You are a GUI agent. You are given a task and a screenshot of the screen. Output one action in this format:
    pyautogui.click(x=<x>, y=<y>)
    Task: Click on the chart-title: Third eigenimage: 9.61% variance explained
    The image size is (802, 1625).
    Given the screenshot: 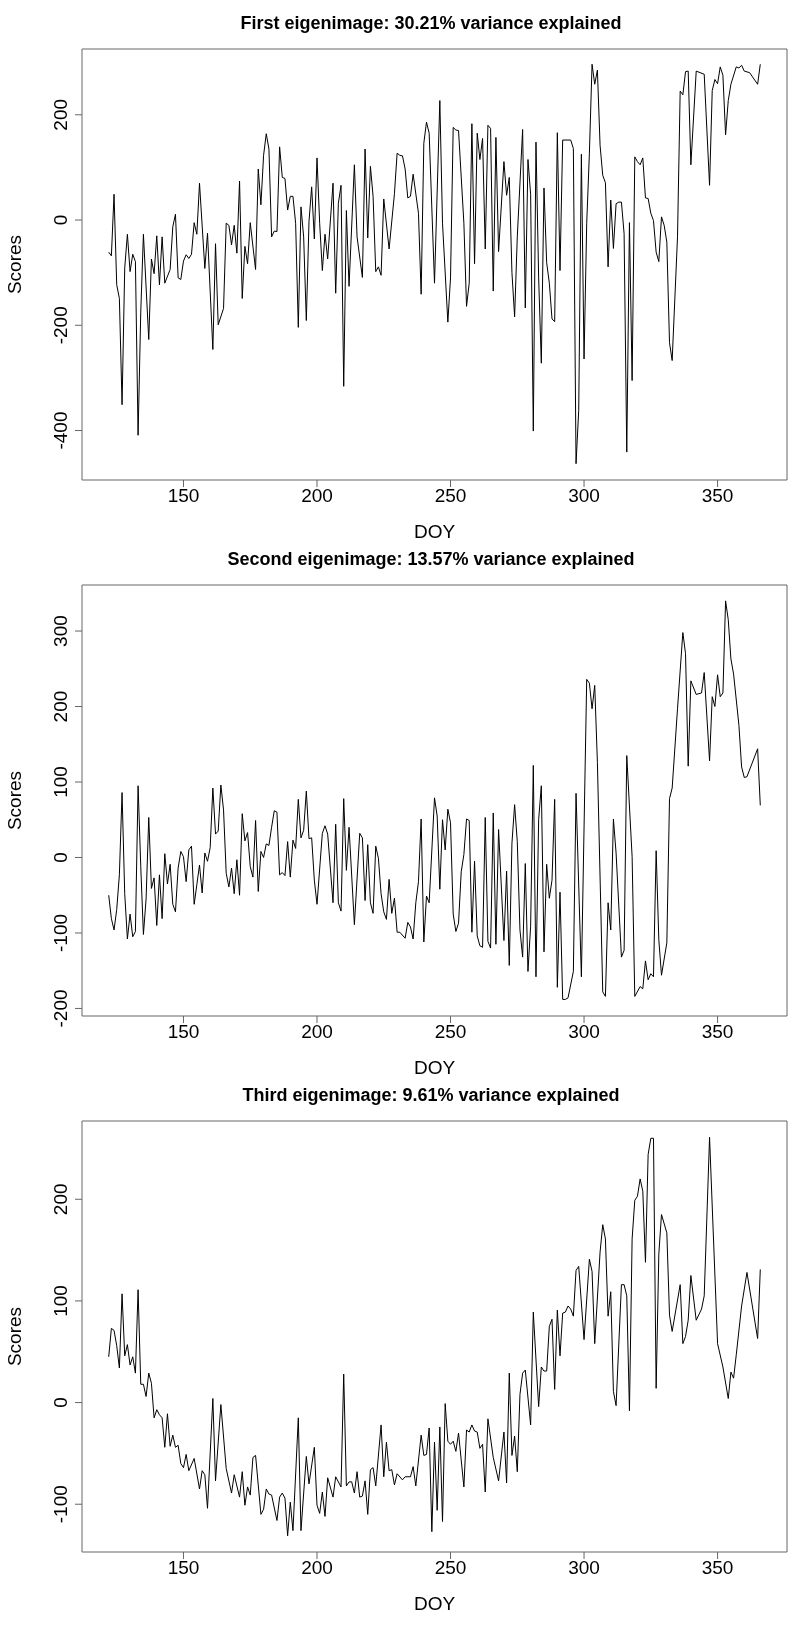 What is the action you would take?
    pyautogui.click(x=431, y=1095)
    